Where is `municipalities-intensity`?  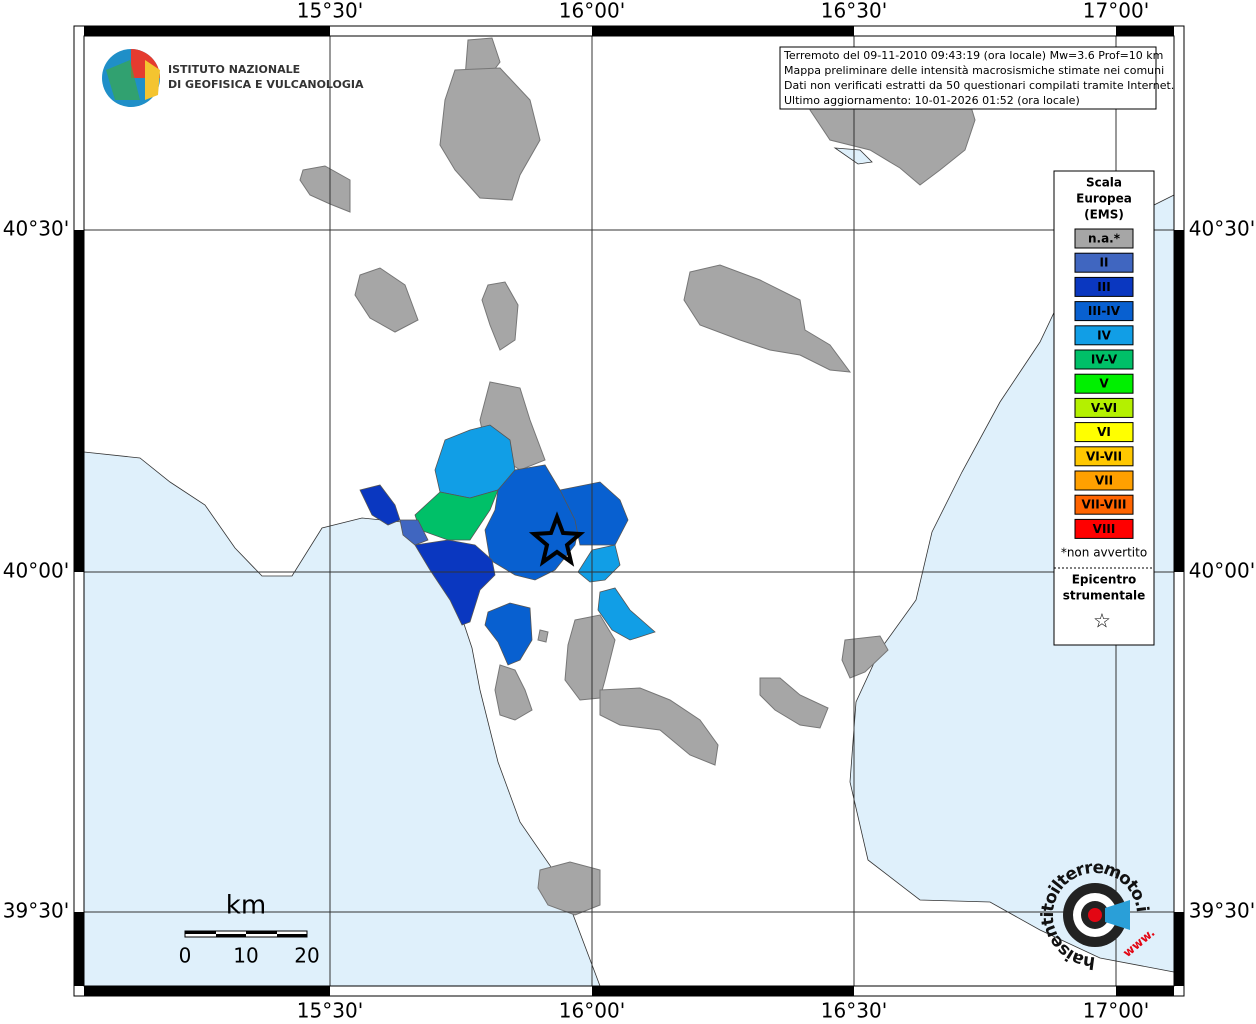 municipalities-intensity is located at coordinates (507, 545).